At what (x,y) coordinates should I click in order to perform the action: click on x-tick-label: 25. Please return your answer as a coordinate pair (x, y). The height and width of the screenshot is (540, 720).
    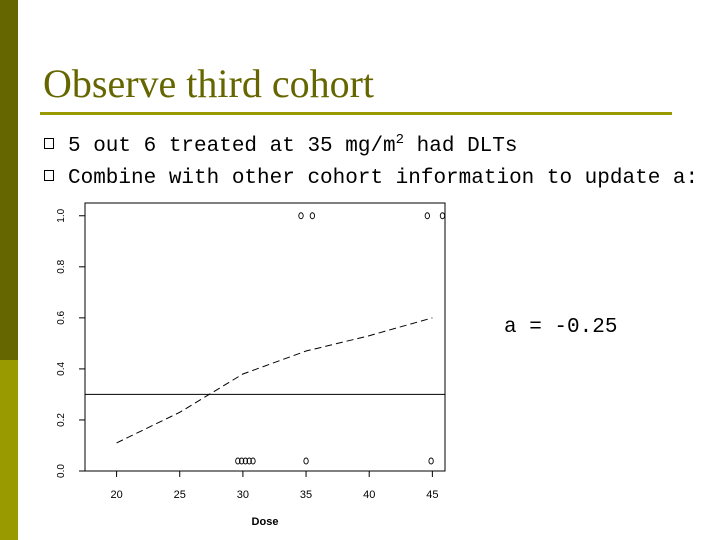
    Looking at the image, I should click on (180, 495).